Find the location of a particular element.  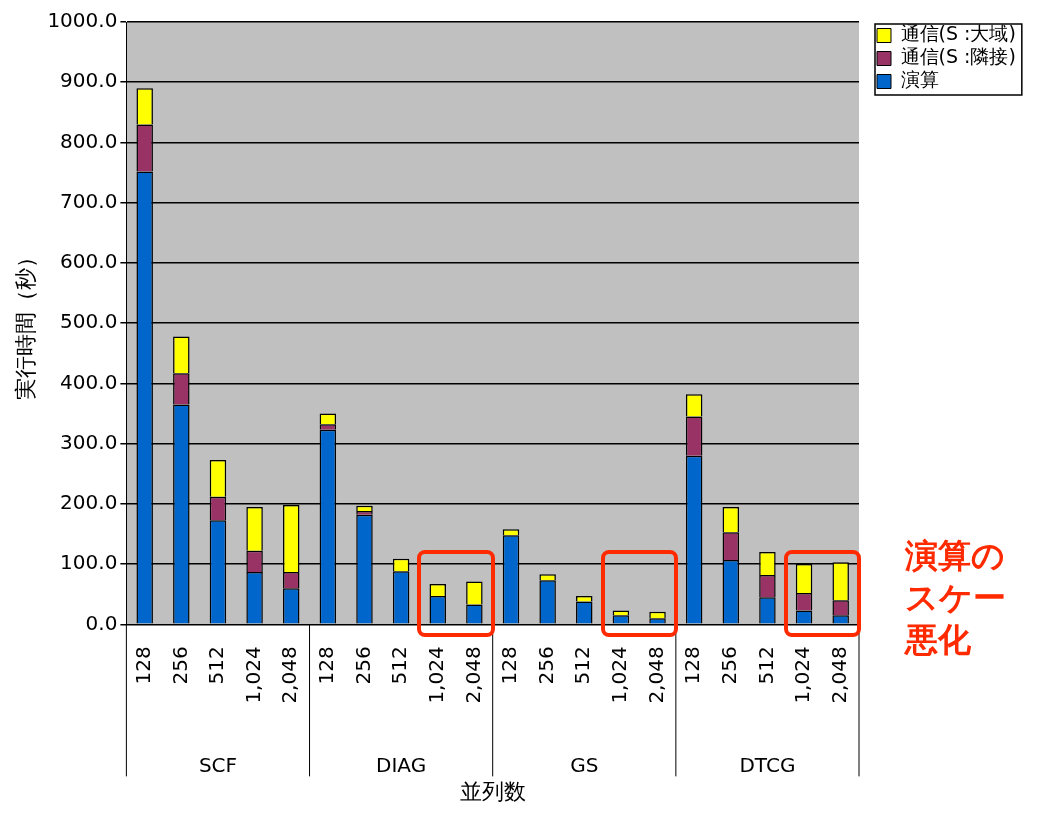

text: SCF is located at coordinates (218, 765).